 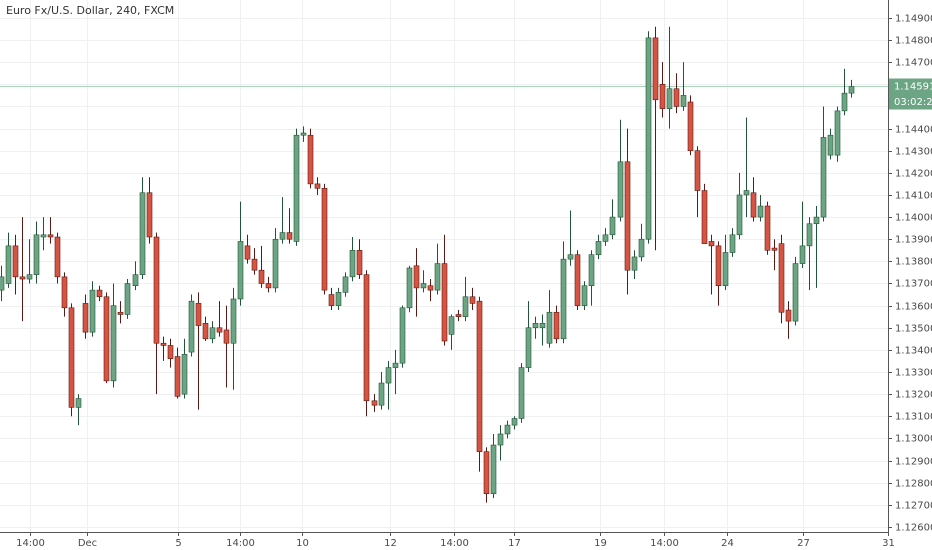 I want to click on countdown-label: 03:02:29, so click(x=913, y=102).